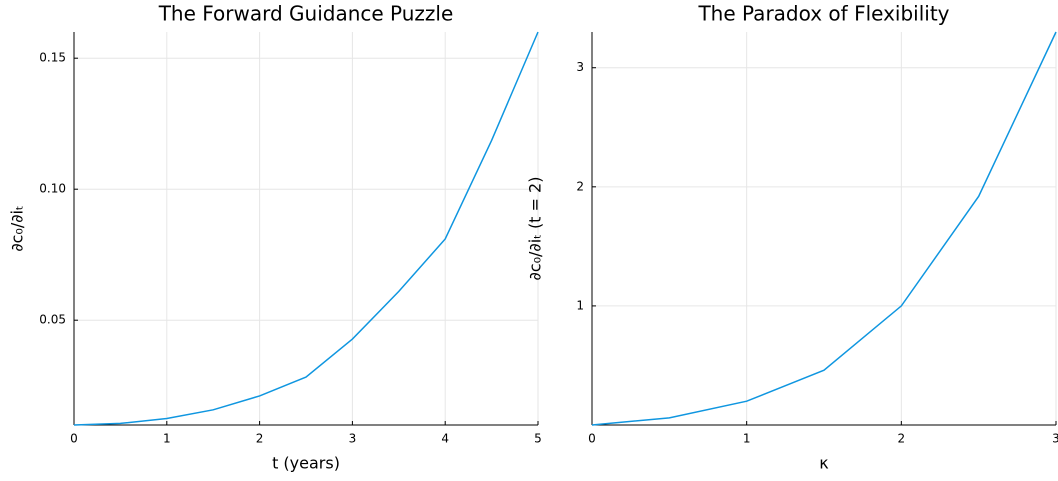 The image size is (1058, 481). What do you see at coordinates (538, 439) in the screenshot?
I see `x-tick-label: 5` at bounding box center [538, 439].